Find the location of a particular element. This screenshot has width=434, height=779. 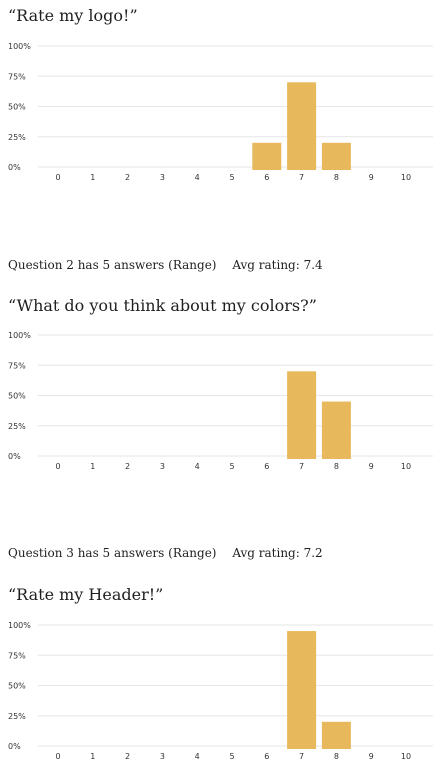

question-2-answers-count: Question 2 has 5 answers (Range) is located at coordinates (112, 265).